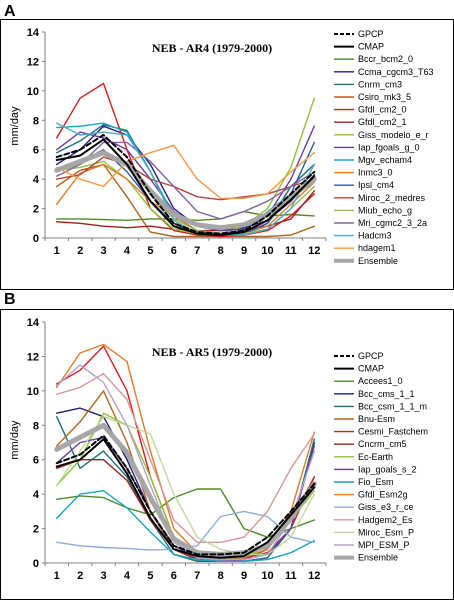 The image size is (454, 601). Describe the element at coordinates (10, 11) in the screenshot. I see `panel-a-letter: A` at that location.